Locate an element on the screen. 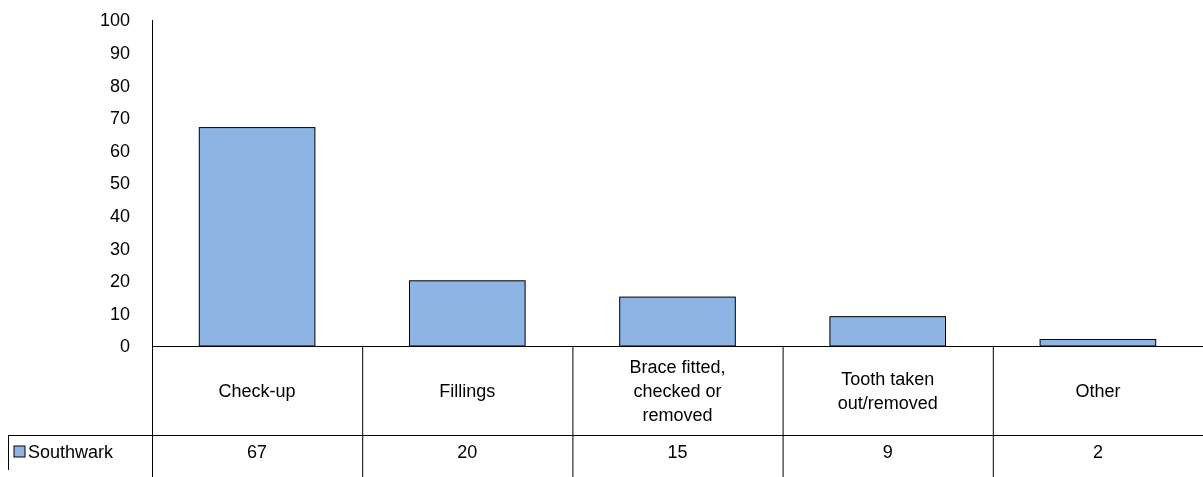 The width and height of the screenshot is (1203, 477). data-label: 20 is located at coordinates (467, 452).